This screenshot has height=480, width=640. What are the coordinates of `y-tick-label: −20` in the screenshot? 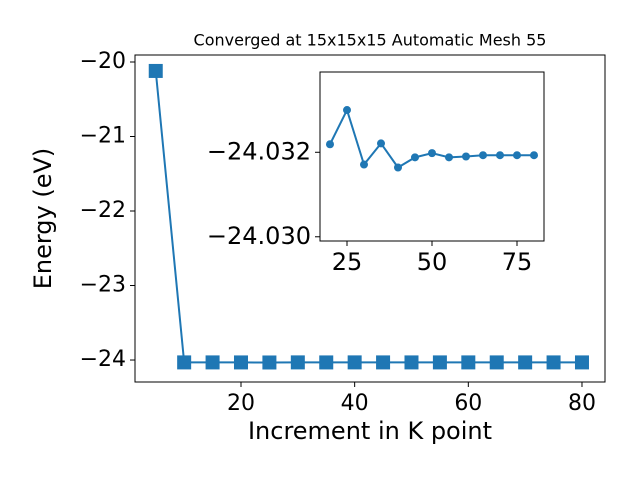 It's located at (103, 61).